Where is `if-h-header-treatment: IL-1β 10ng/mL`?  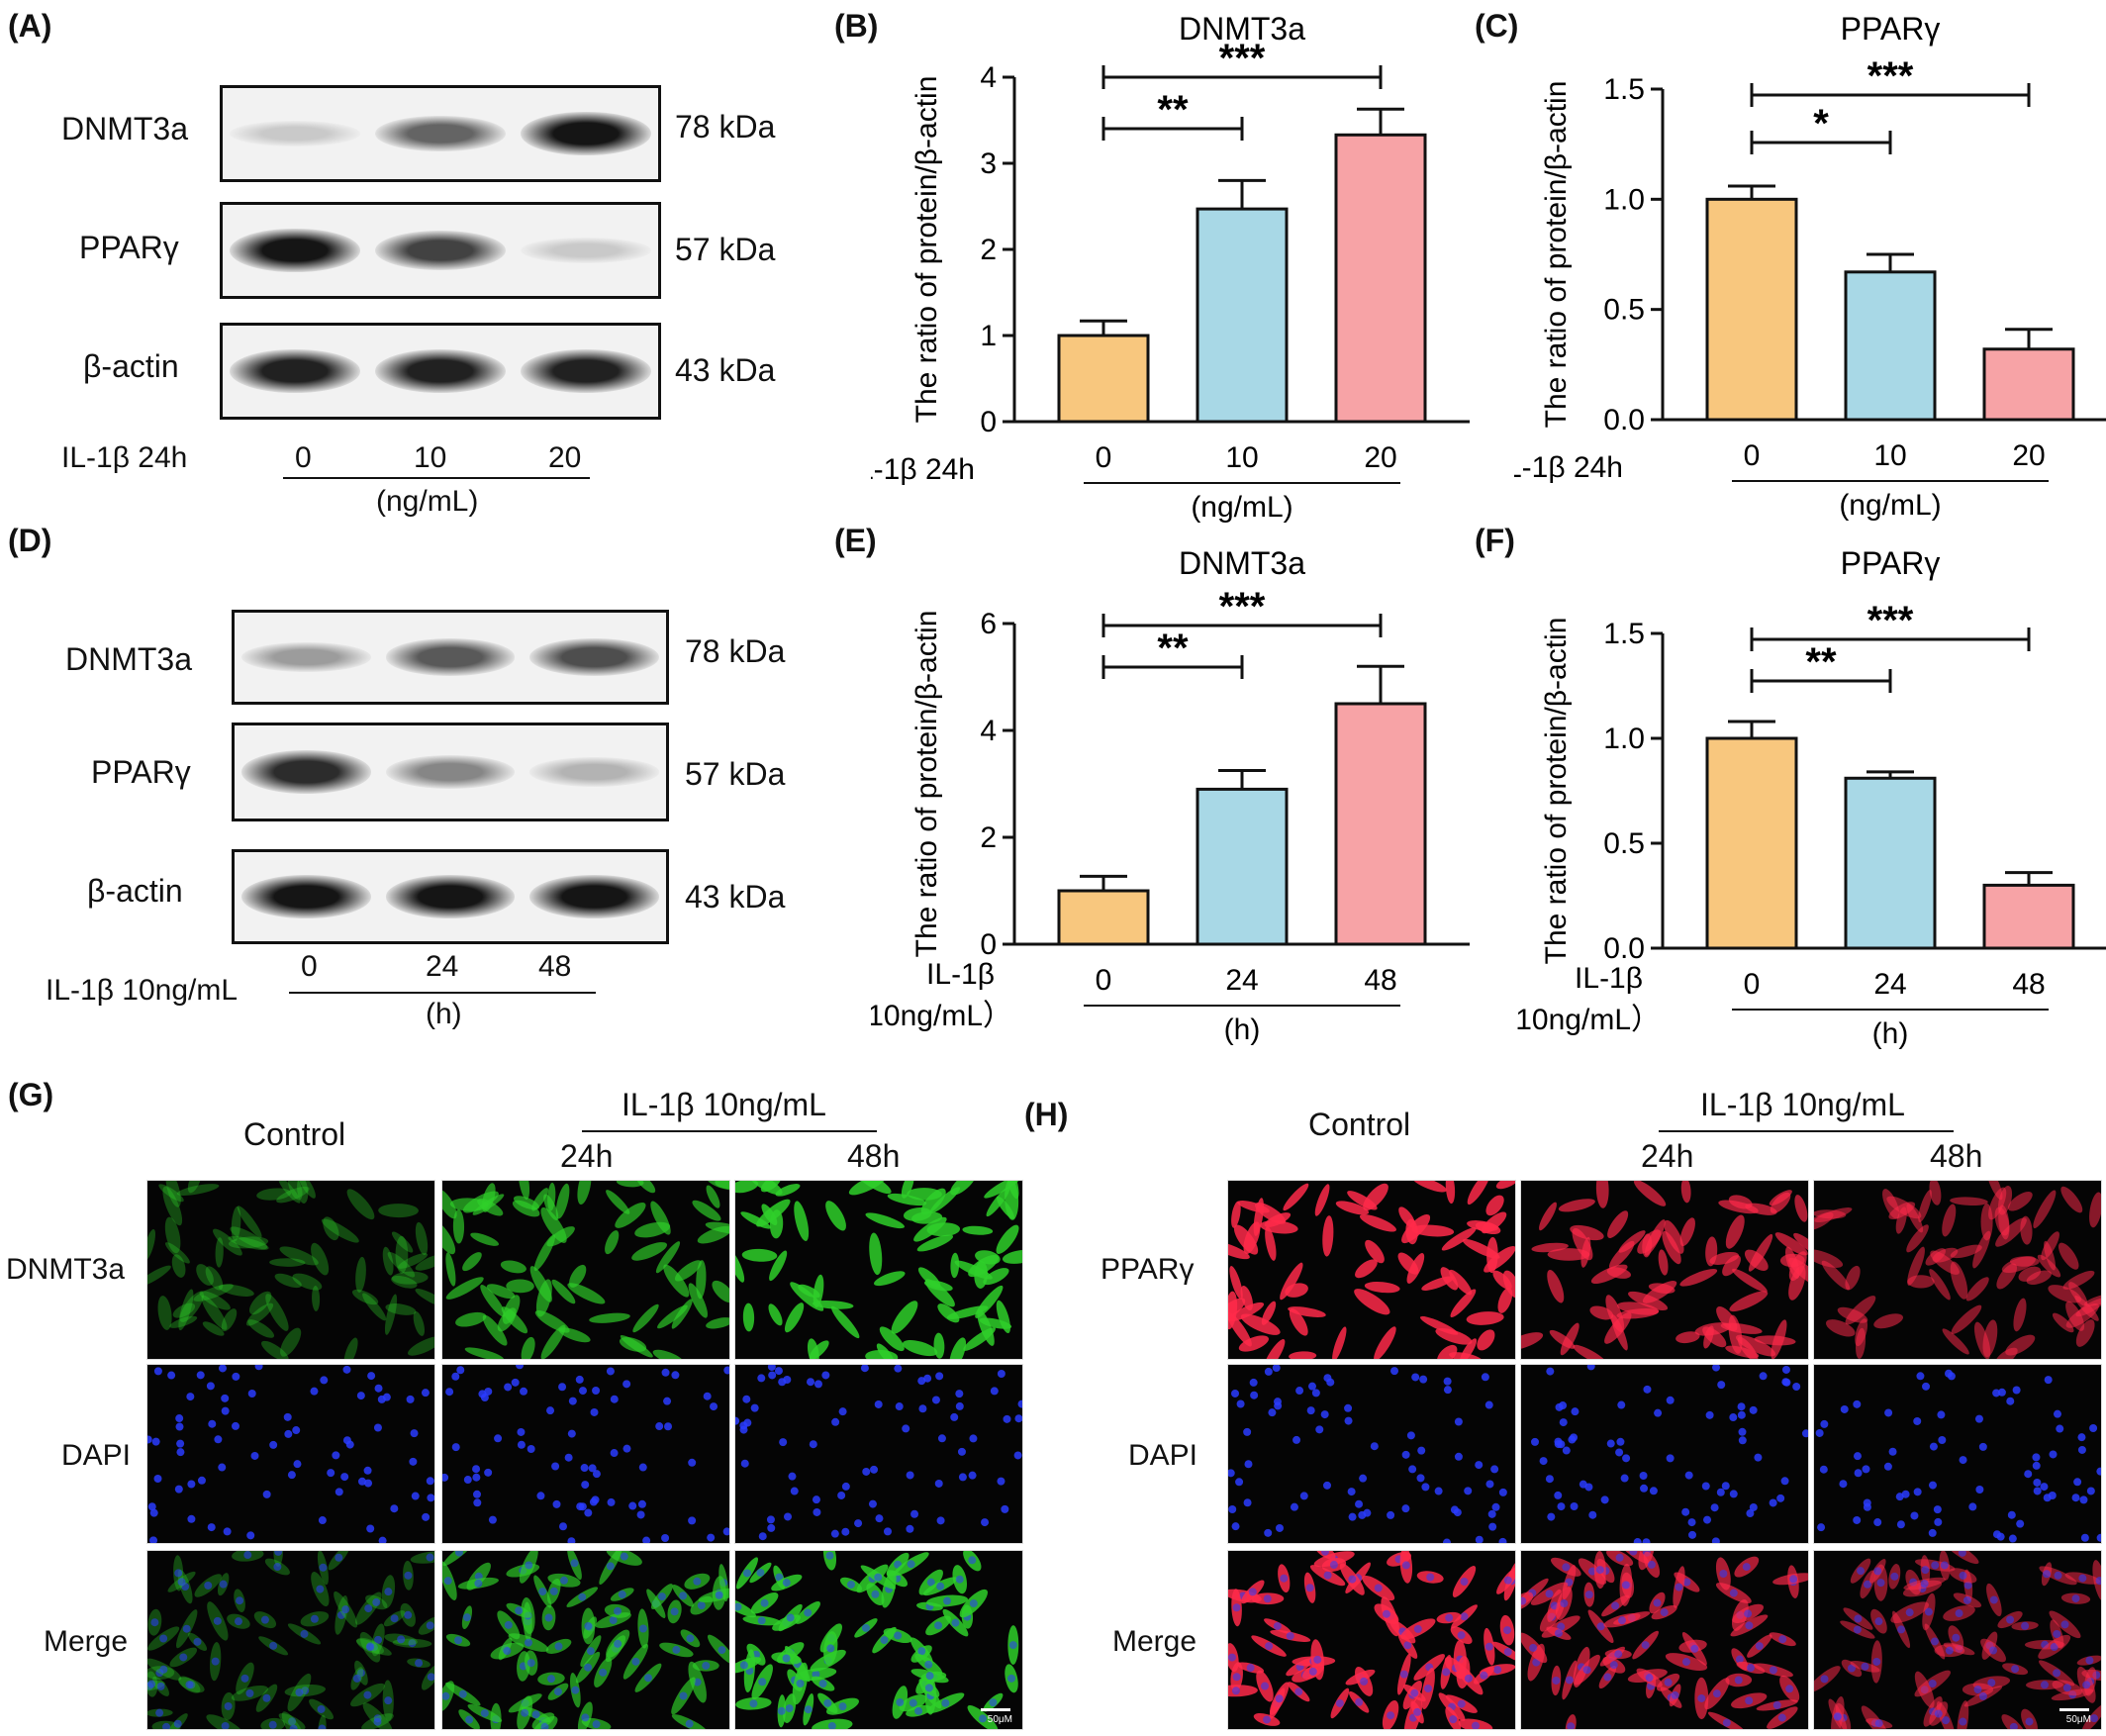
if-h-header-treatment: IL-1β 10ng/mL is located at coordinates (1803, 1104).